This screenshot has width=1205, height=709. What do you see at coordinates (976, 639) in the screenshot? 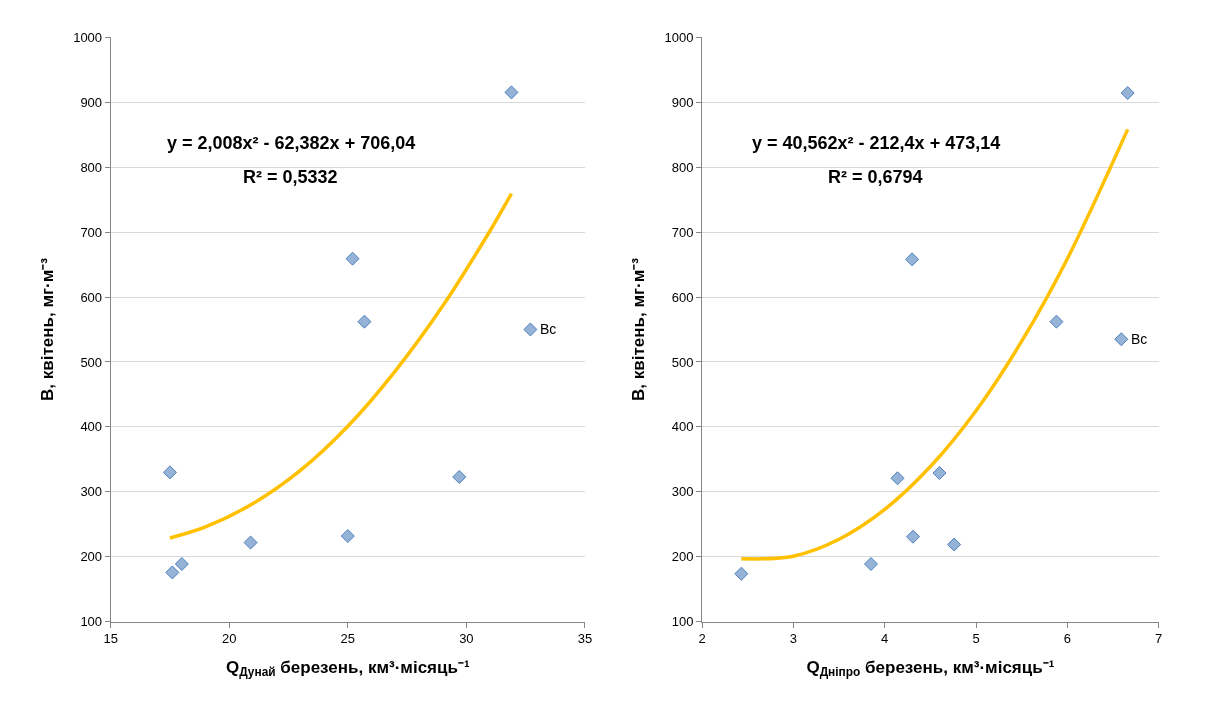
I see `x-tick-label: 5` at bounding box center [976, 639].